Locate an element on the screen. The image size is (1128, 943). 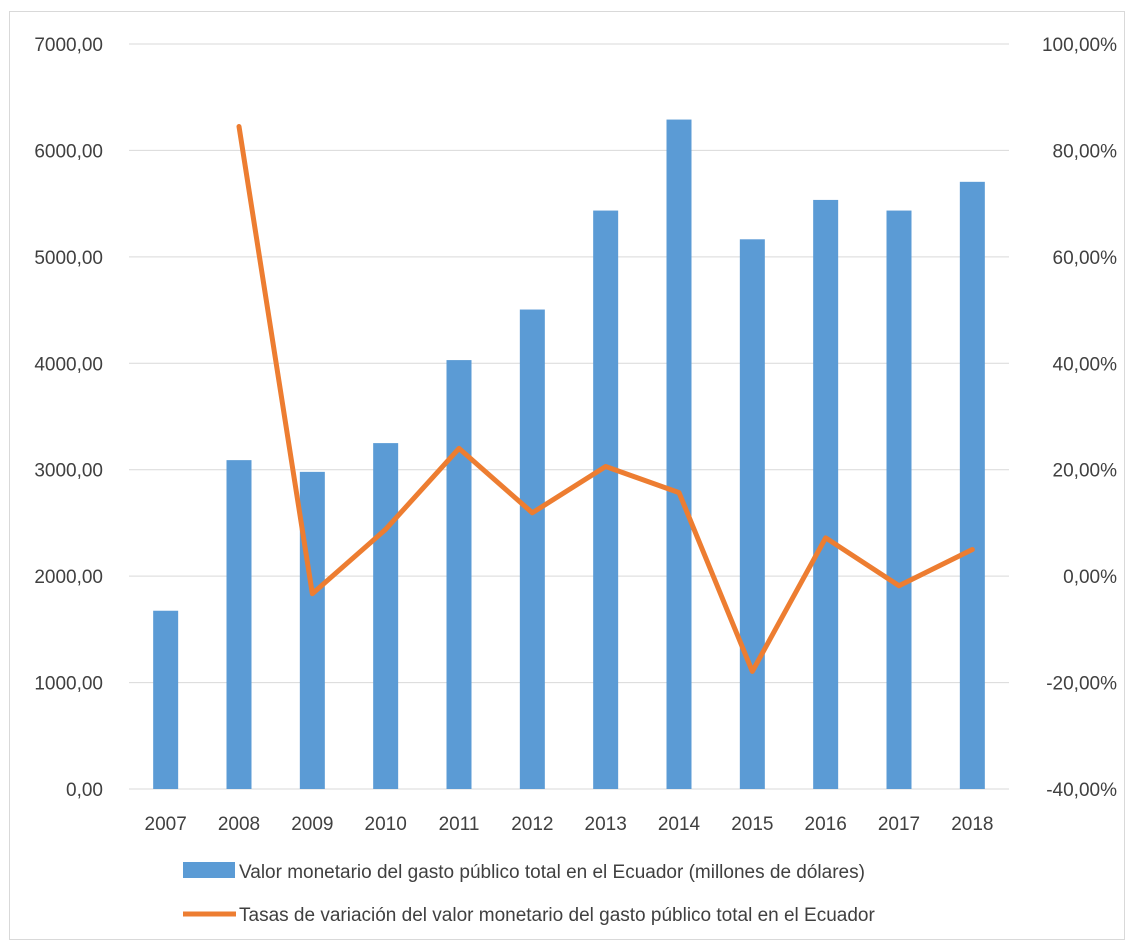
y-right-tick-label: 100,00% is located at coordinates (1079, 45).